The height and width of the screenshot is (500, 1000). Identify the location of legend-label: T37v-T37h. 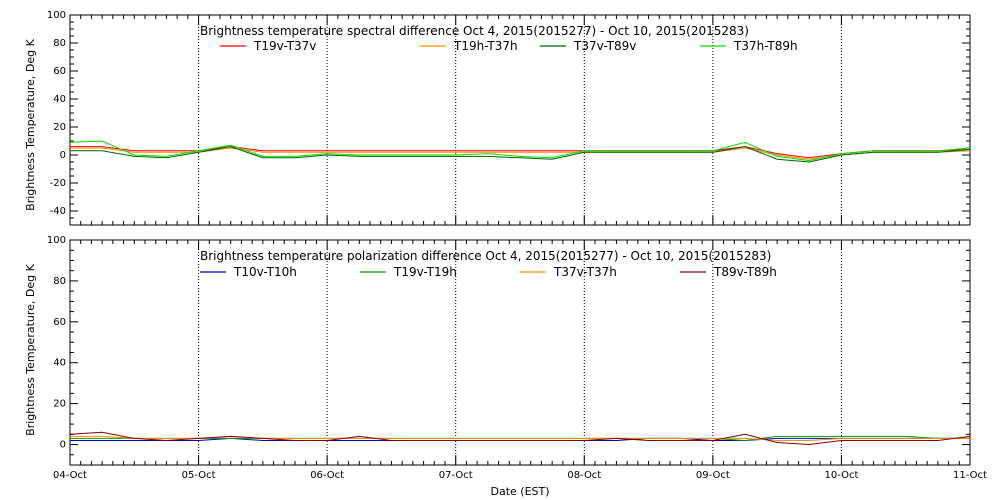
(585, 272).